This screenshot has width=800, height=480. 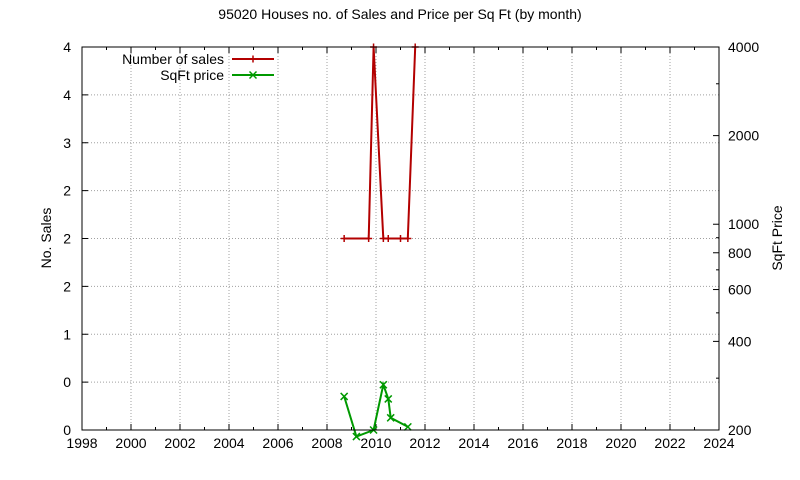 I want to click on x-tick-label: 2002, so click(x=179, y=443).